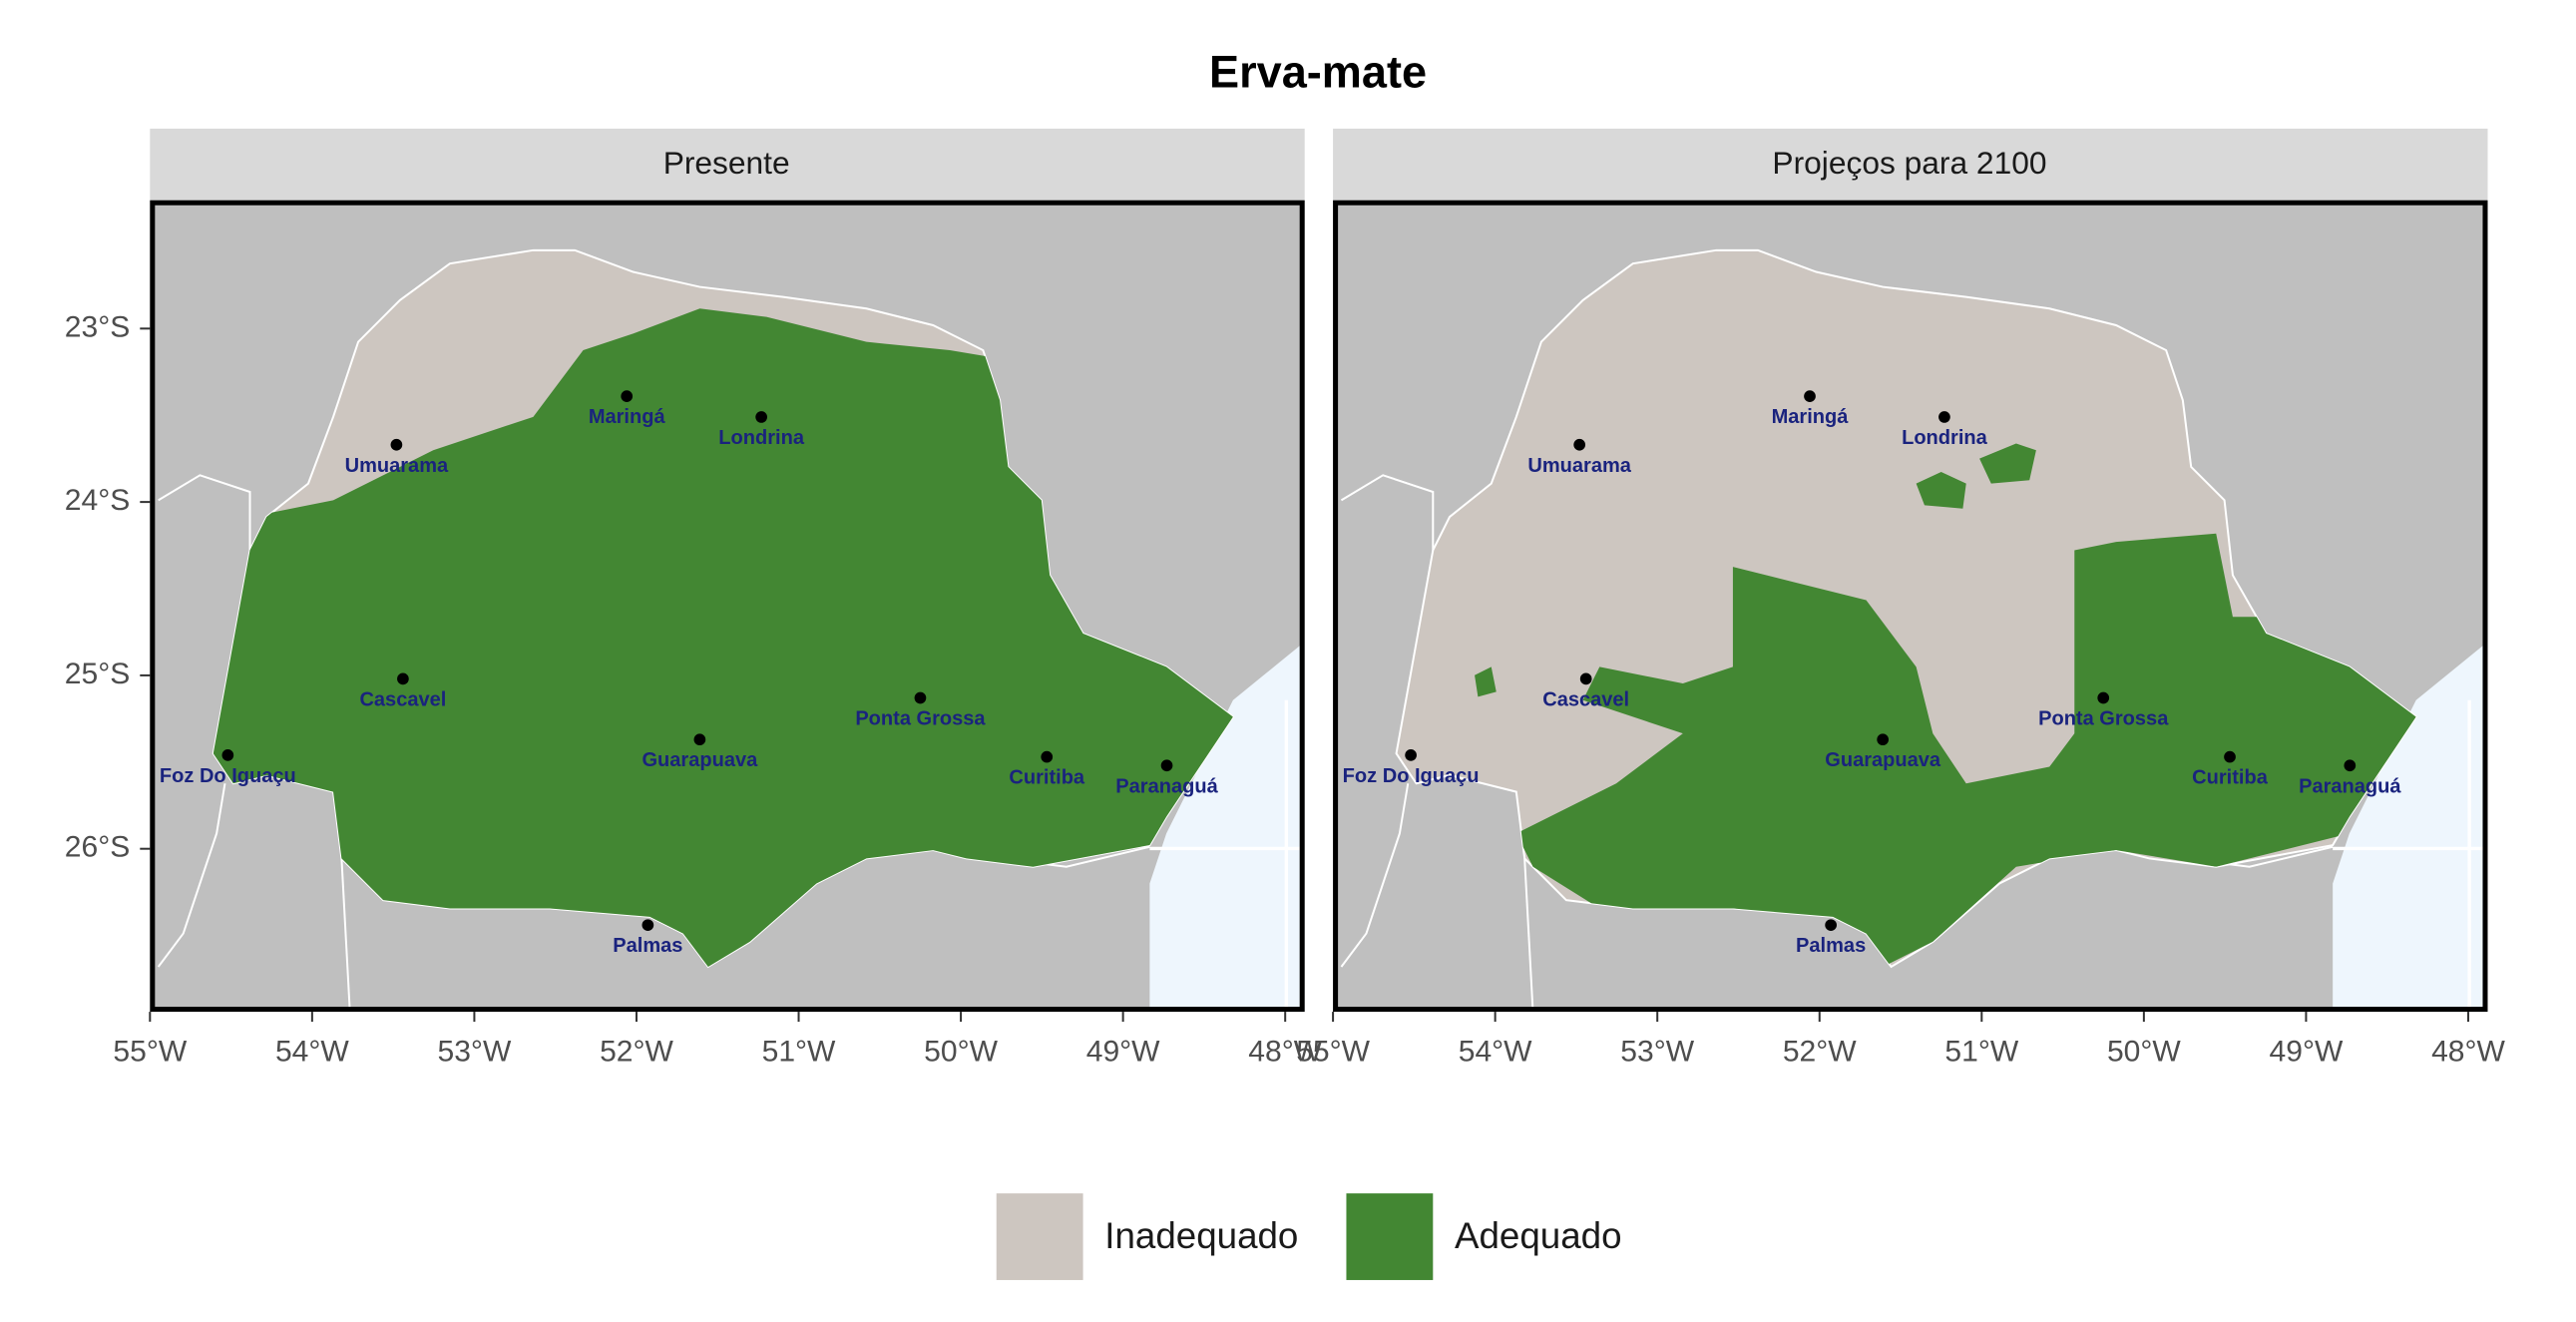 This screenshot has width=2576, height=1322. I want to click on y-tick-label: 24°S, so click(97, 500).